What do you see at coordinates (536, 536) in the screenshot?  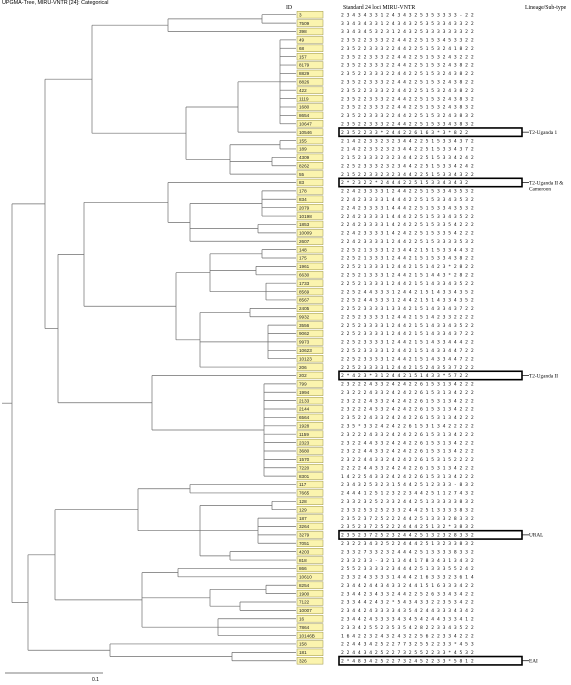 I see `lineage-label: URAL` at bounding box center [536, 536].